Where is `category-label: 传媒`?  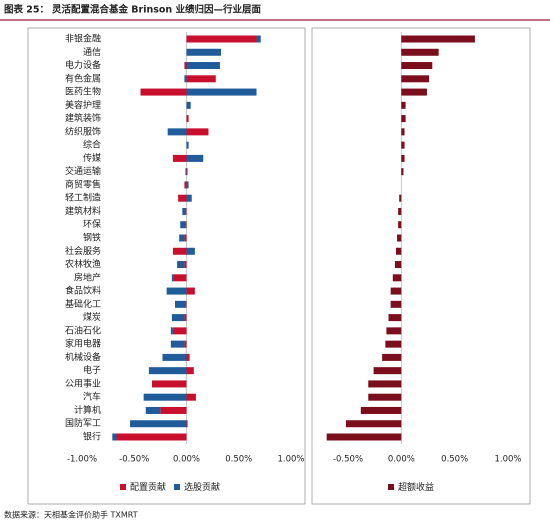 category-label: 传媒 is located at coordinates (92, 158).